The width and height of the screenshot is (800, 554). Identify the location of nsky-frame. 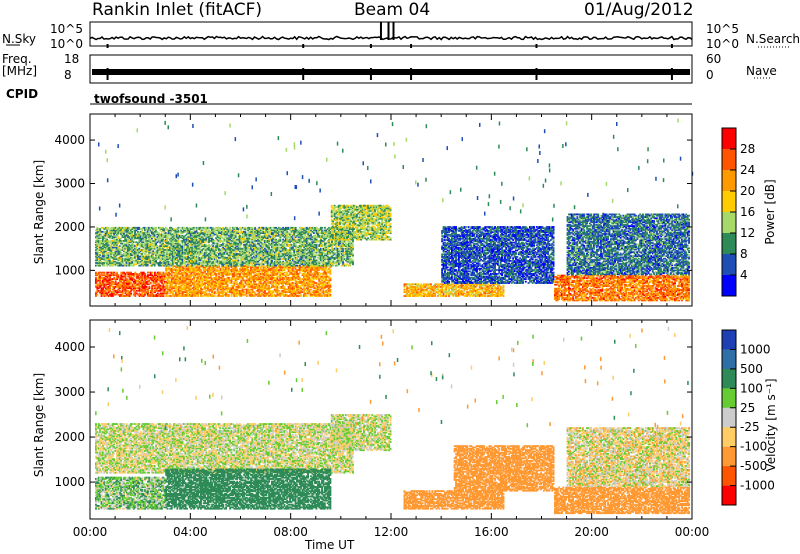
(391, 34).